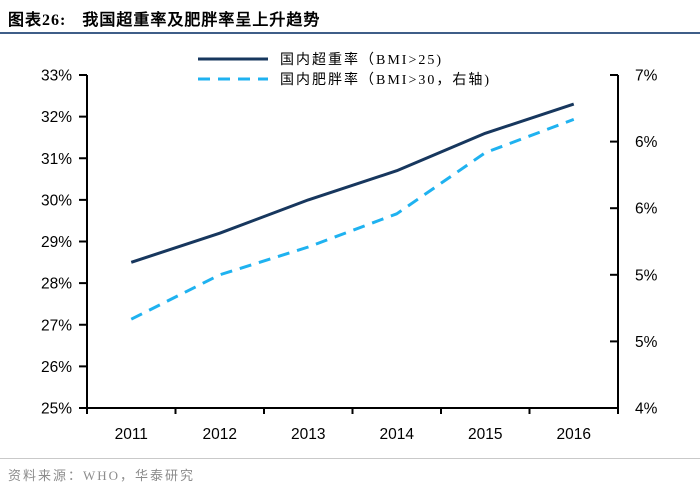 This screenshot has width=700, height=492. I want to click on left-tick-label: 26%, so click(56, 367).